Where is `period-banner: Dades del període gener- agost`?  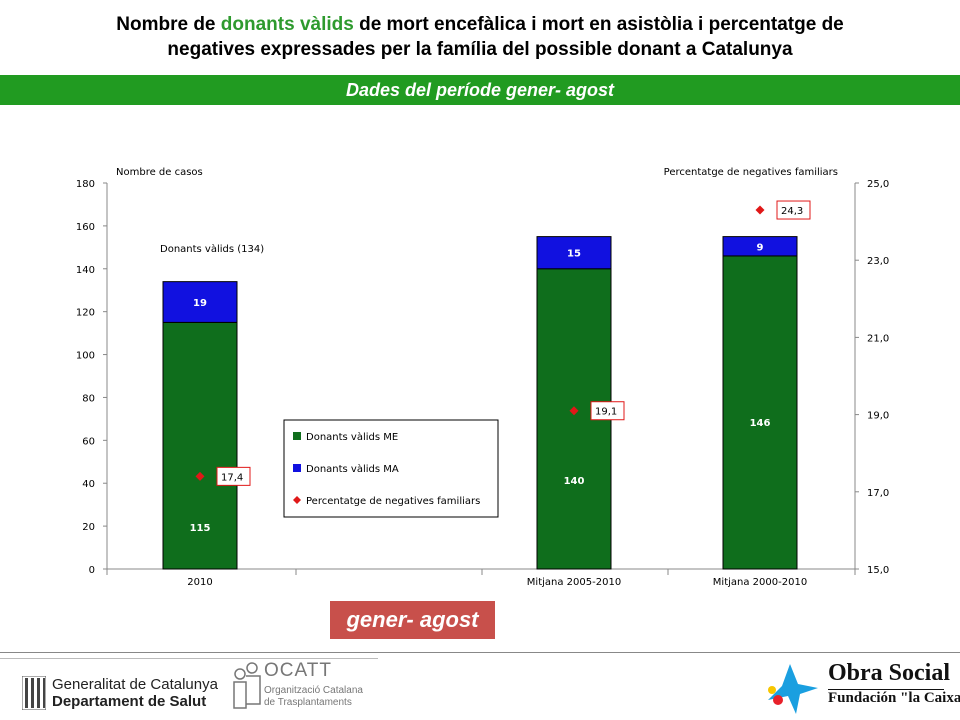 period-banner: Dades del període gener- agost is located at coordinates (480, 90).